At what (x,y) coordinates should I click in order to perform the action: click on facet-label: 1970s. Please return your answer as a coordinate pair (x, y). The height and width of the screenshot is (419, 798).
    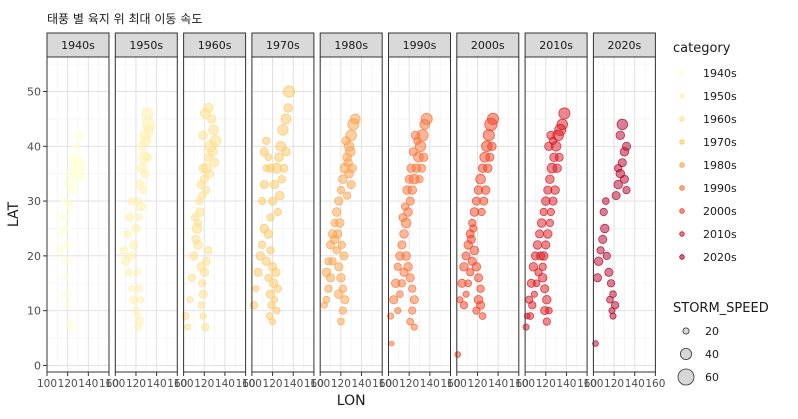
    Looking at the image, I should click on (283, 45).